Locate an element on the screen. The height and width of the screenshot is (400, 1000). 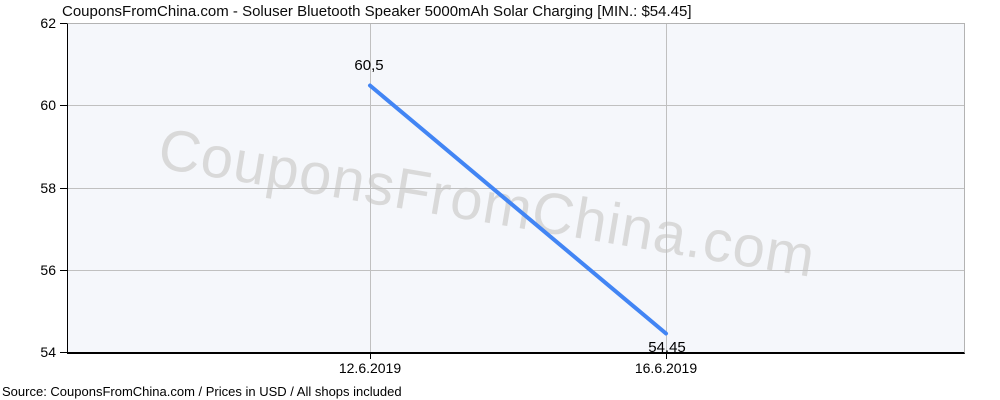
x-tick-label-12-6-2019: 12.6.2019 is located at coordinates (370, 368).